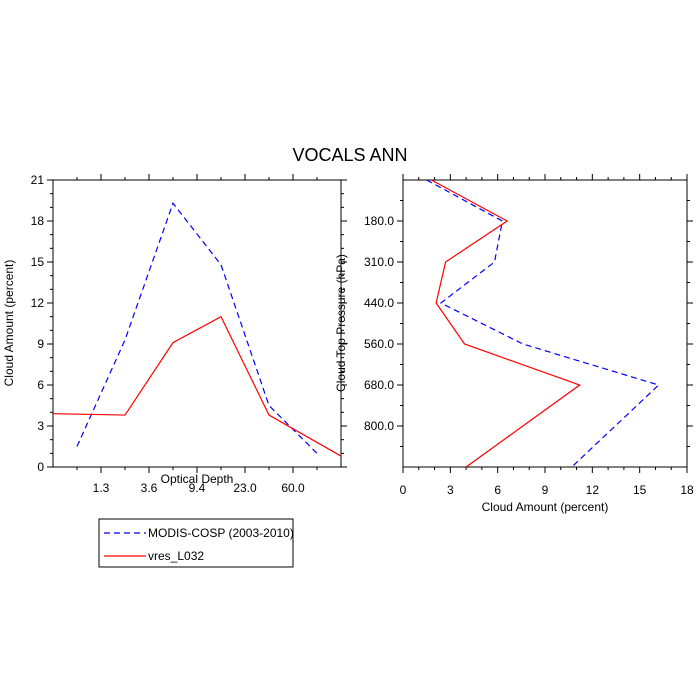  What do you see at coordinates (687, 490) in the screenshot?
I see `right-x-tick-label: 18` at bounding box center [687, 490].